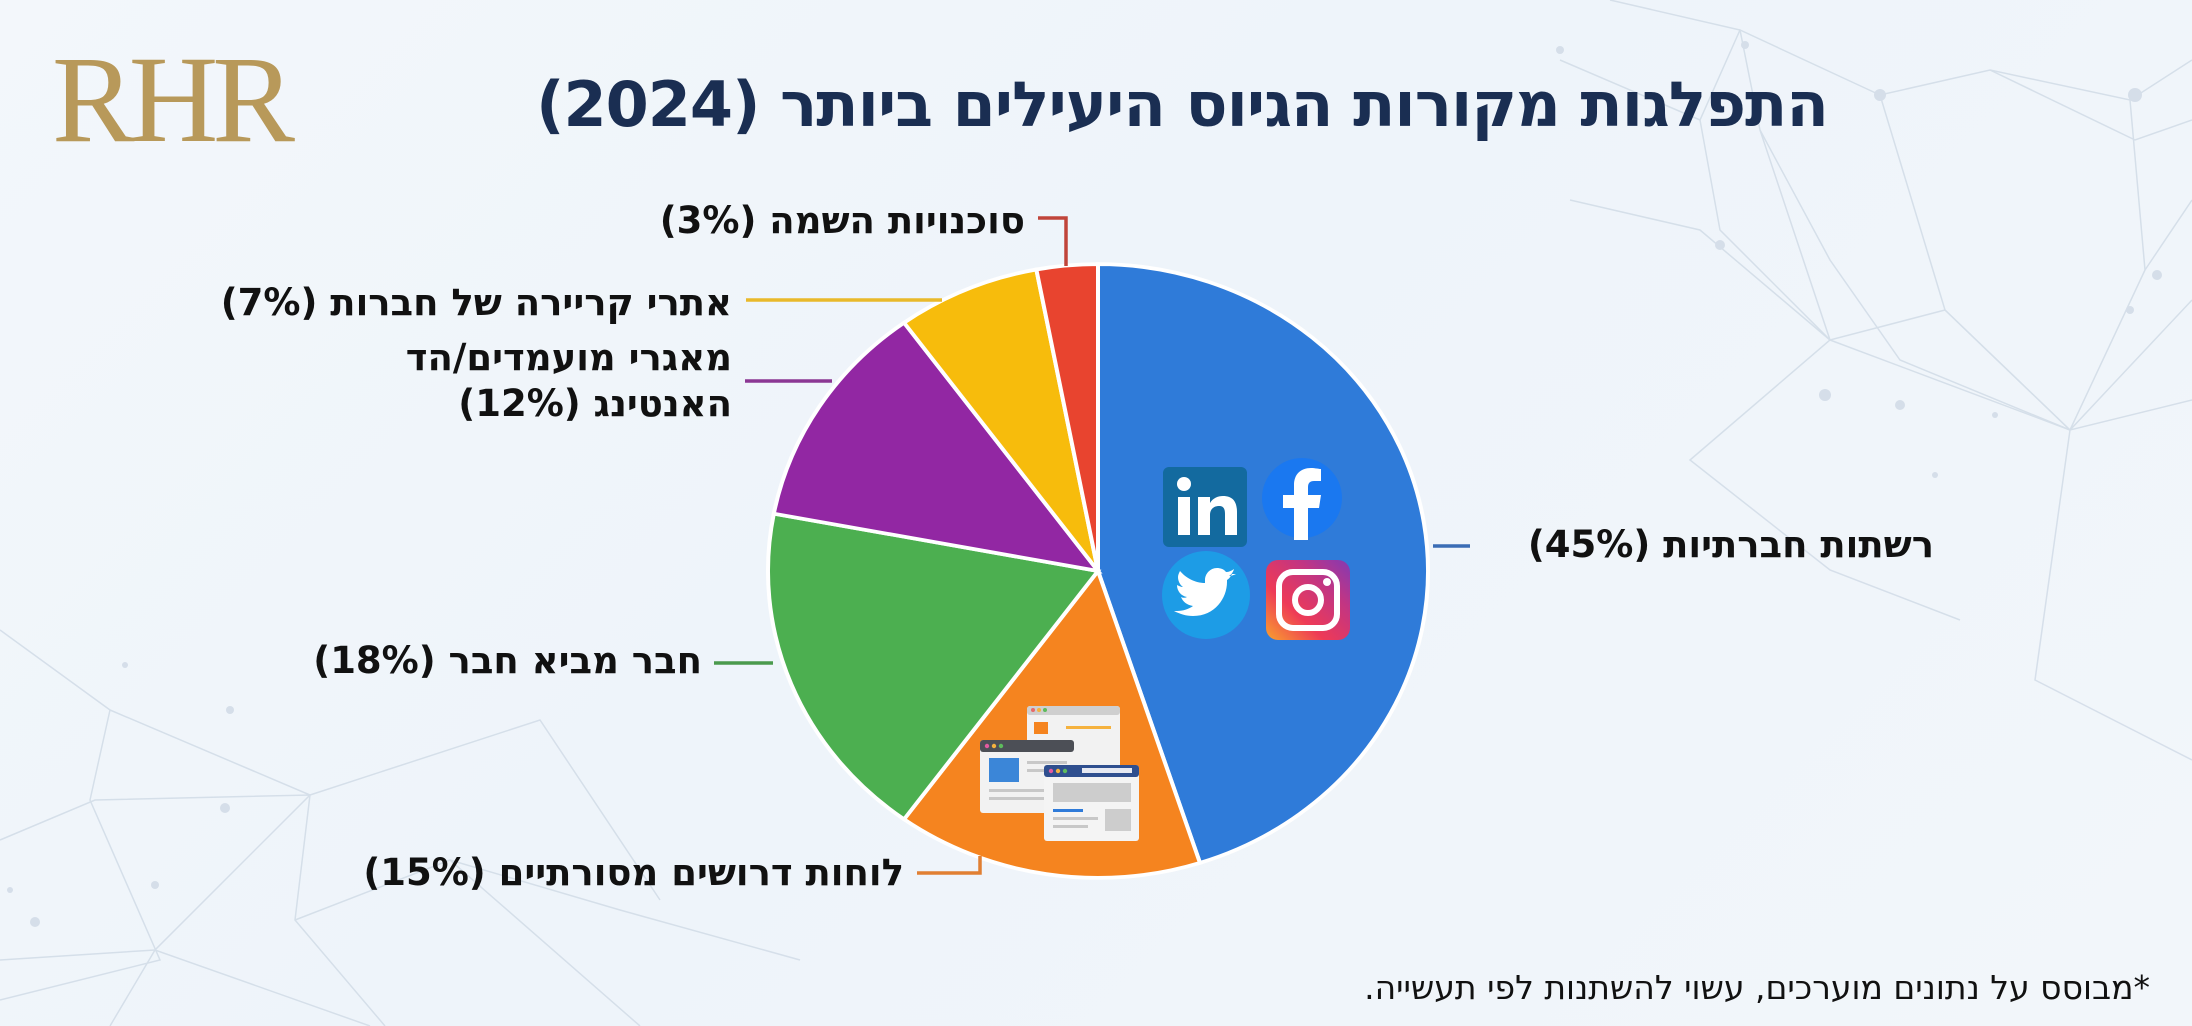  Describe the element at coordinates (507, 660) in the screenshot. I see `label-referral: חבר מביא חבר (18%)` at that location.